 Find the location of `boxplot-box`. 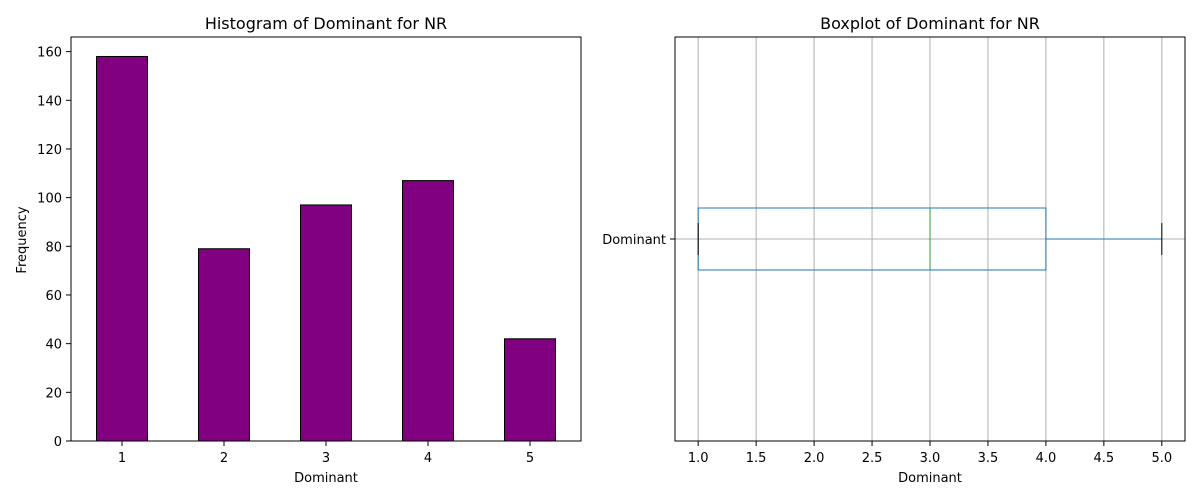

boxplot-box is located at coordinates (930, 239).